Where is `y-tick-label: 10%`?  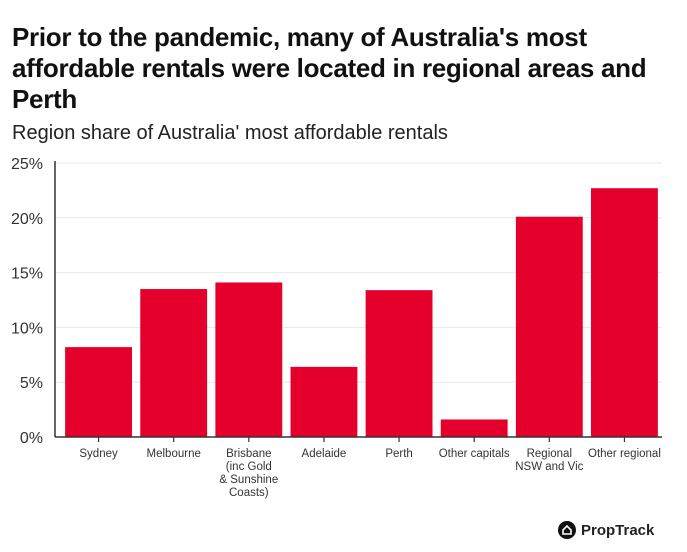
y-tick-label: 10% is located at coordinates (27, 328).